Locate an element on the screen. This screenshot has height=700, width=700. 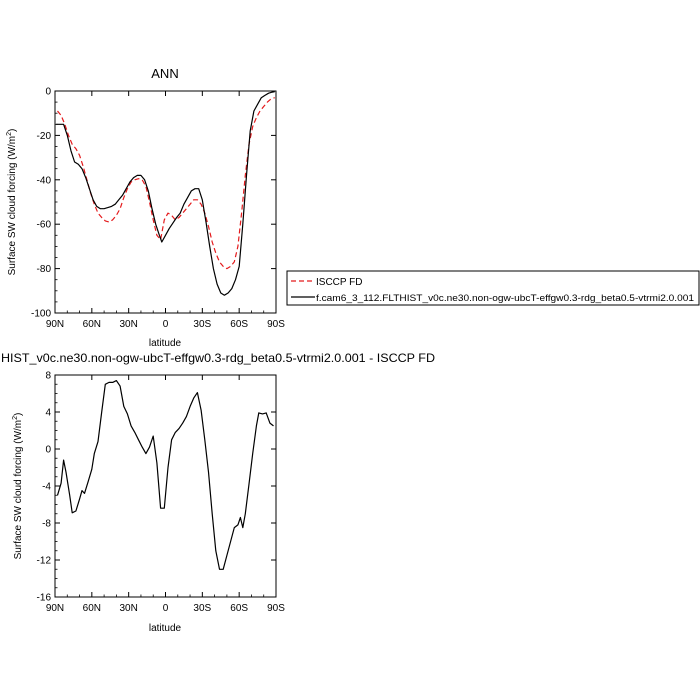
top-y-tick-label: -60 is located at coordinates (44, 225).